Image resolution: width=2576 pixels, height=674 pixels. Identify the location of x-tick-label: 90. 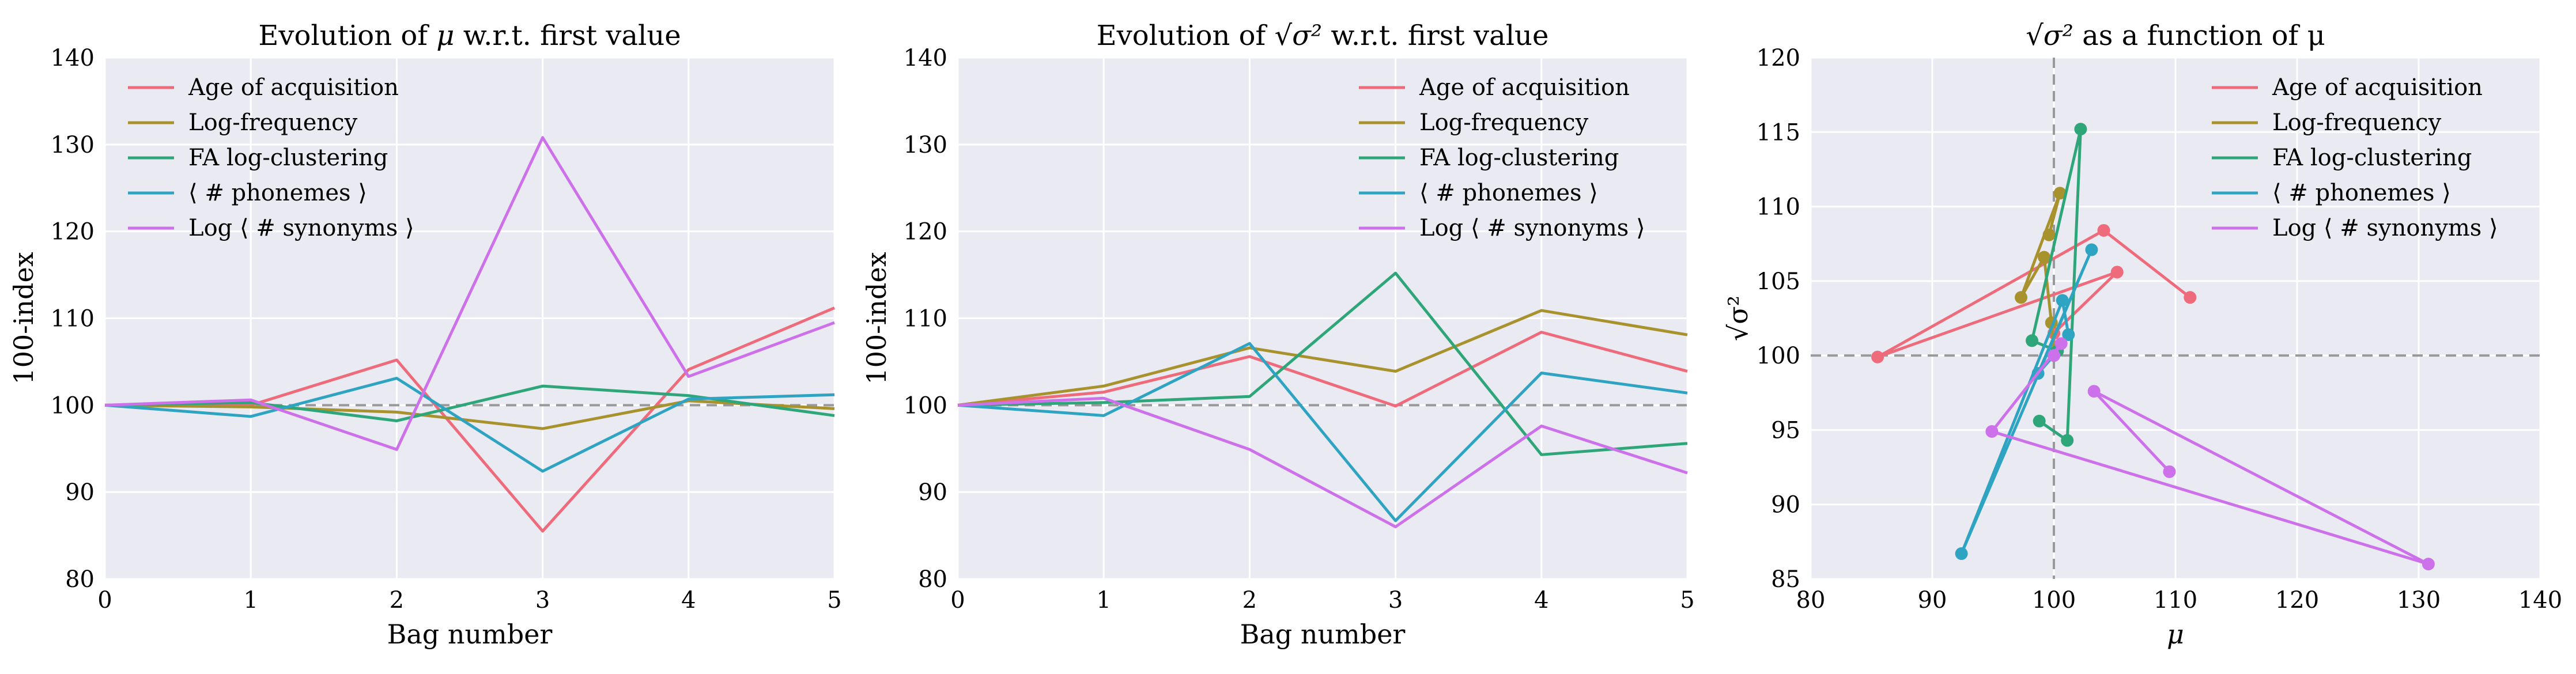
(1932, 600).